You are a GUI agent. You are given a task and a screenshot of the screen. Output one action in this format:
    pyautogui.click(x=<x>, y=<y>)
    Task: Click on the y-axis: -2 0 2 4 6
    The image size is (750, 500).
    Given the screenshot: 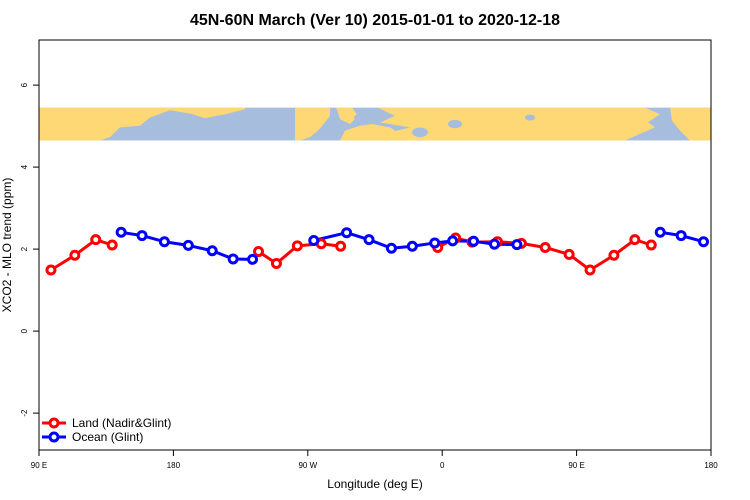 What is the action you would take?
    pyautogui.click(x=29, y=249)
    